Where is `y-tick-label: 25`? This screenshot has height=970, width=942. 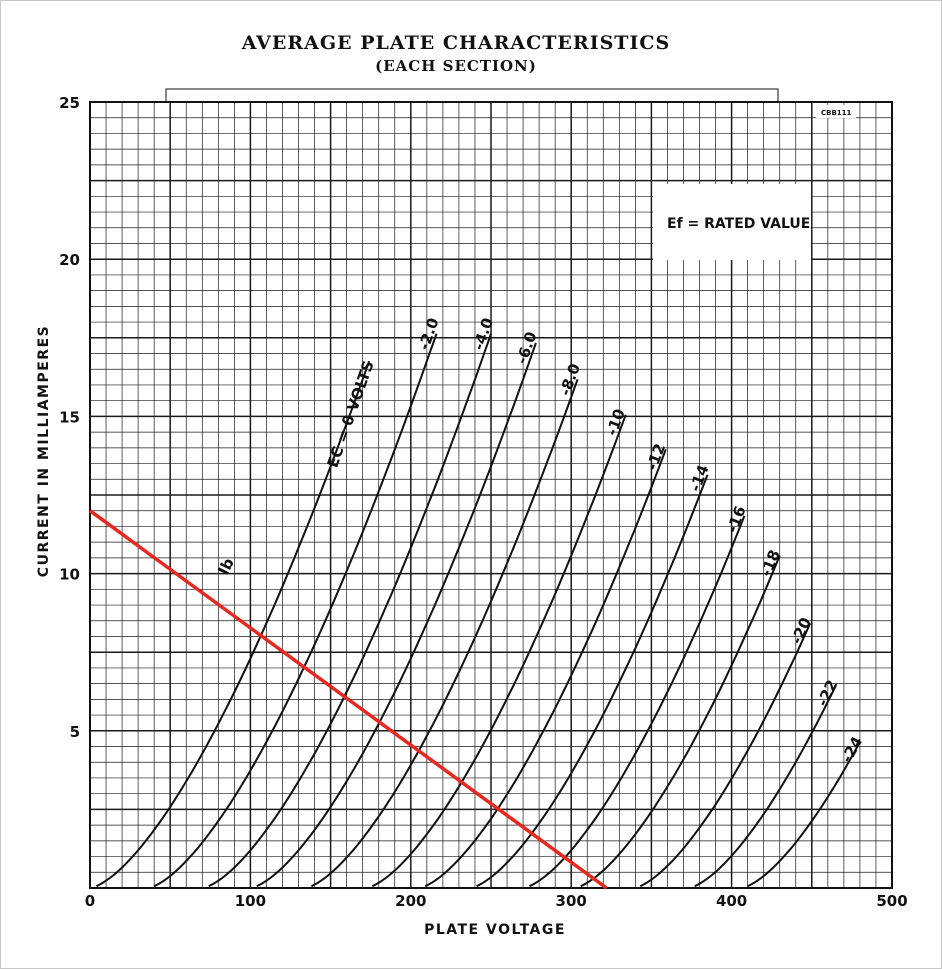
y-tick-label: 25 is located at coordinates (69, 103).